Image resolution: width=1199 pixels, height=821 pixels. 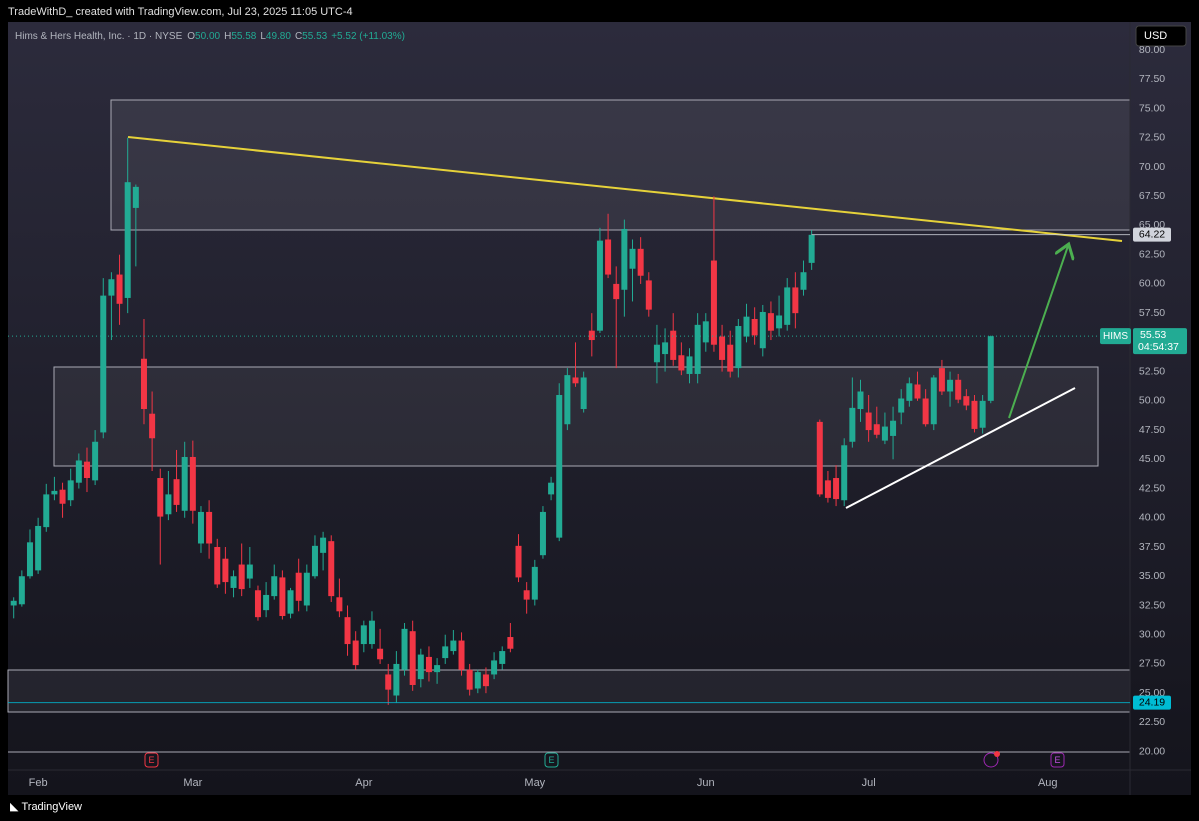 What do you see at coordinates (38, 783) in the screenshot?
I see `x-tick-label: Feb` at bounding box center [38, 783].